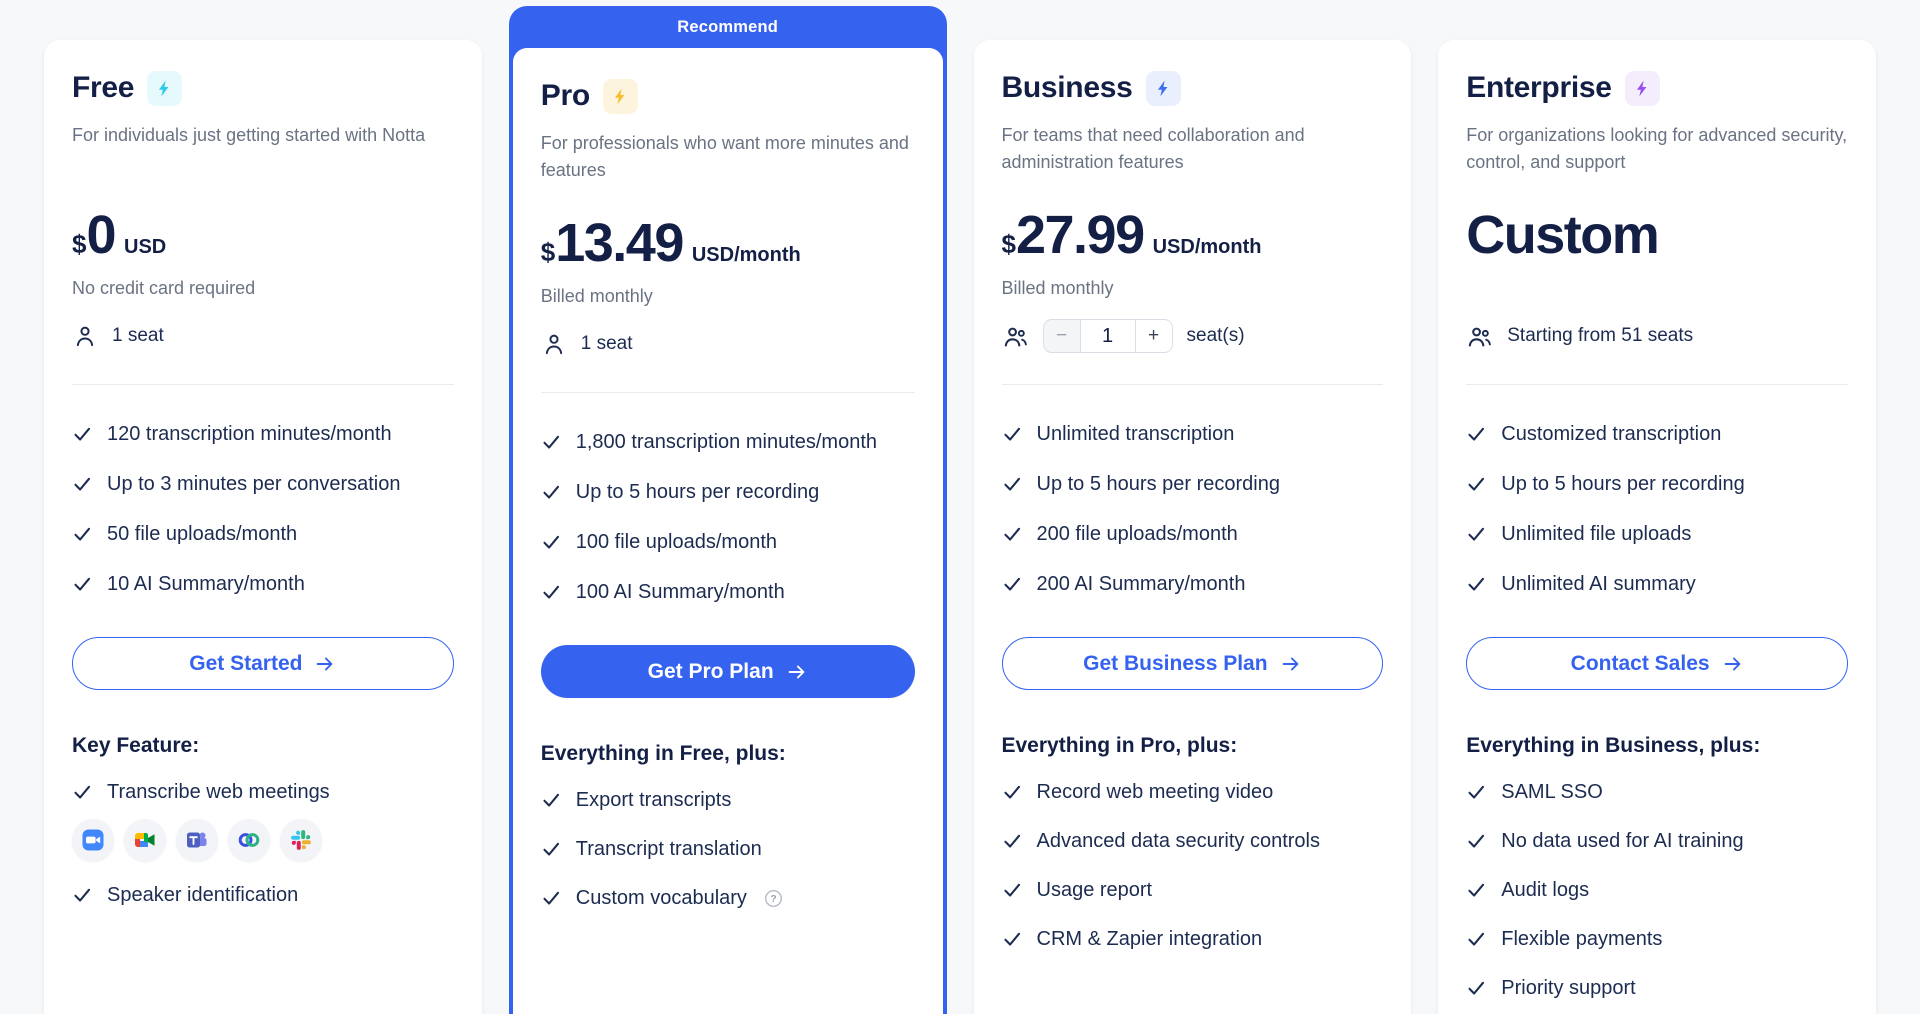 The height and width of the screenshot is (1014, 1920). Describe the element at coordinates (728, 26) in the screenshot. I see `recommend-banner: Recommend` at that location.